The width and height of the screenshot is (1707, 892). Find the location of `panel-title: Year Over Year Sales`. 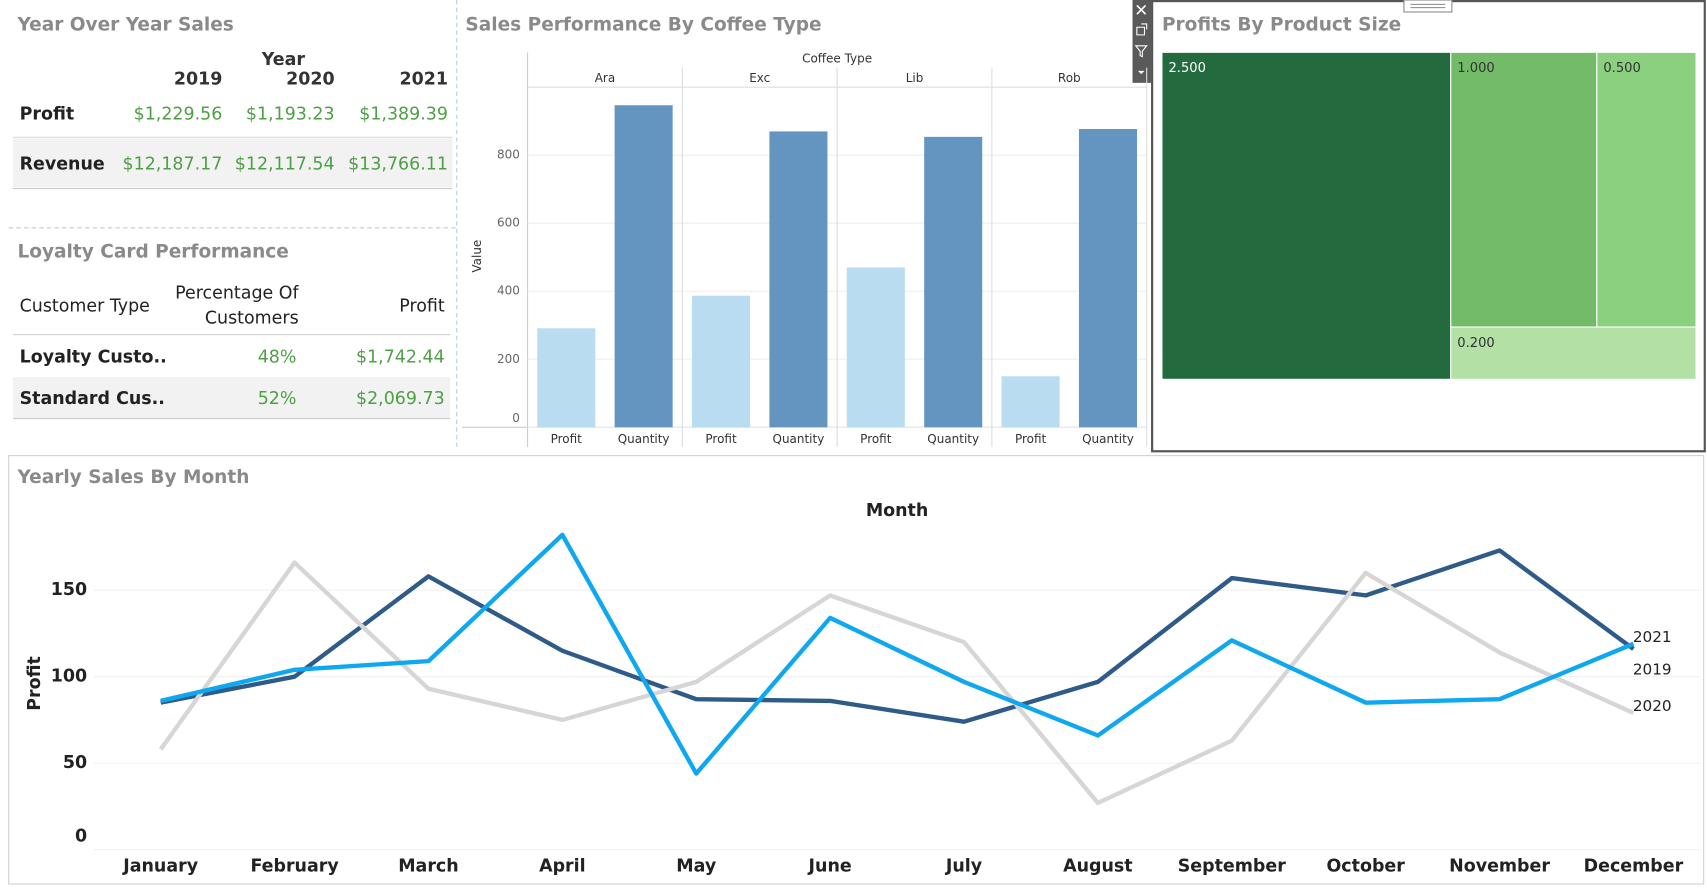

panel-title: Year Over Year Sales is located at coordinates (124, 25).